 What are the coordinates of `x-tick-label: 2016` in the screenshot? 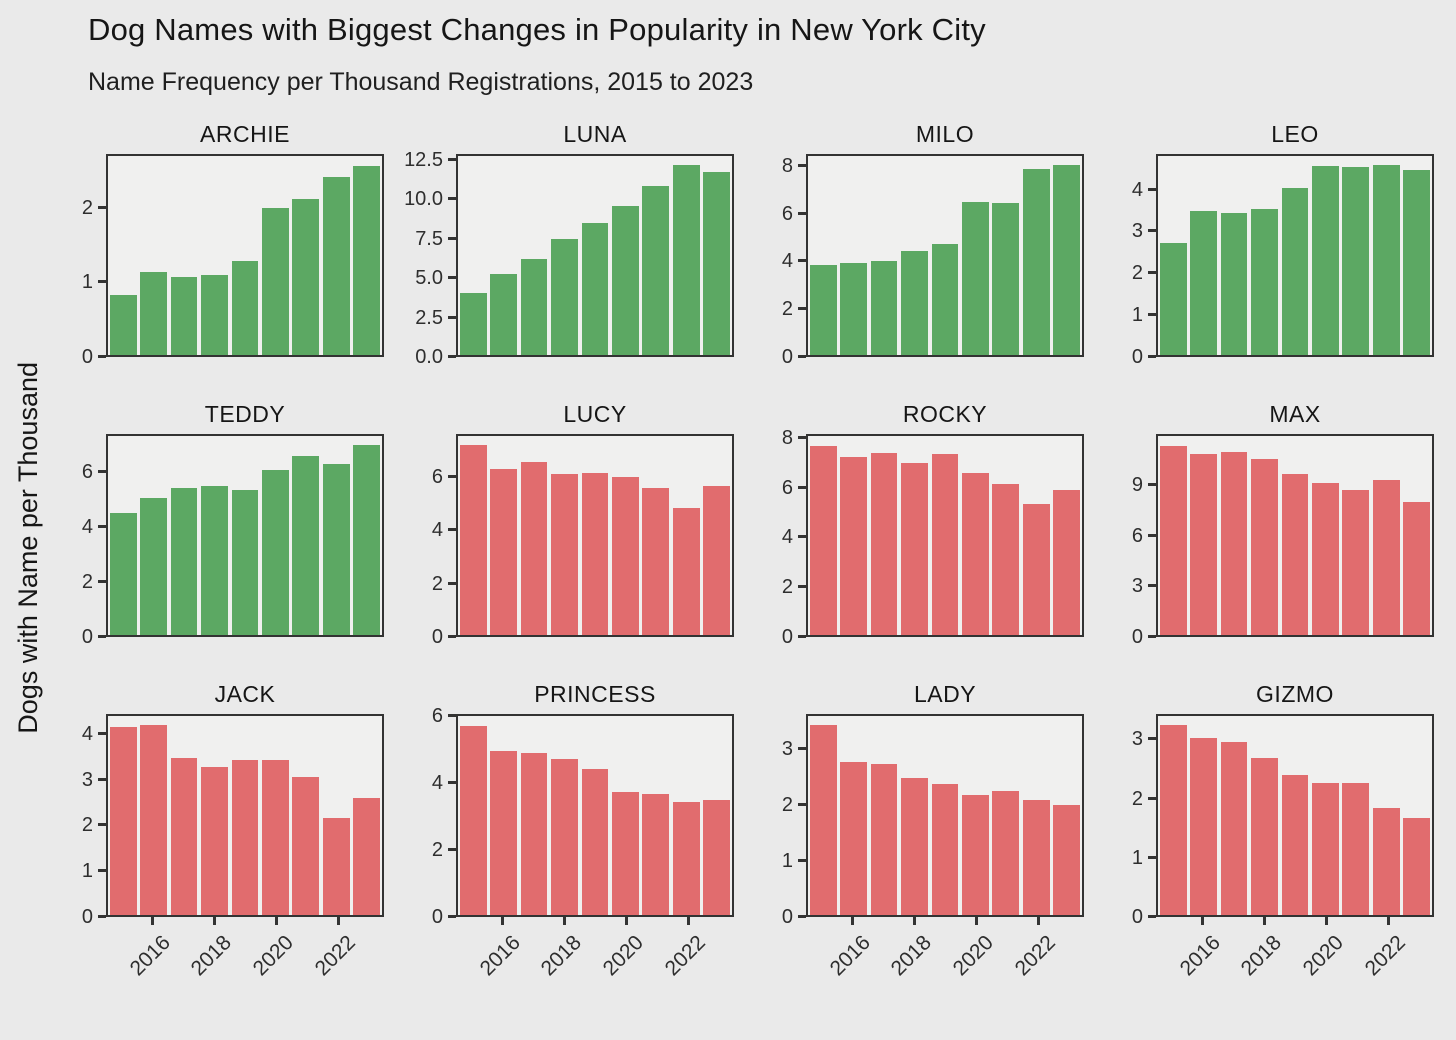 It's located at (500, 956).